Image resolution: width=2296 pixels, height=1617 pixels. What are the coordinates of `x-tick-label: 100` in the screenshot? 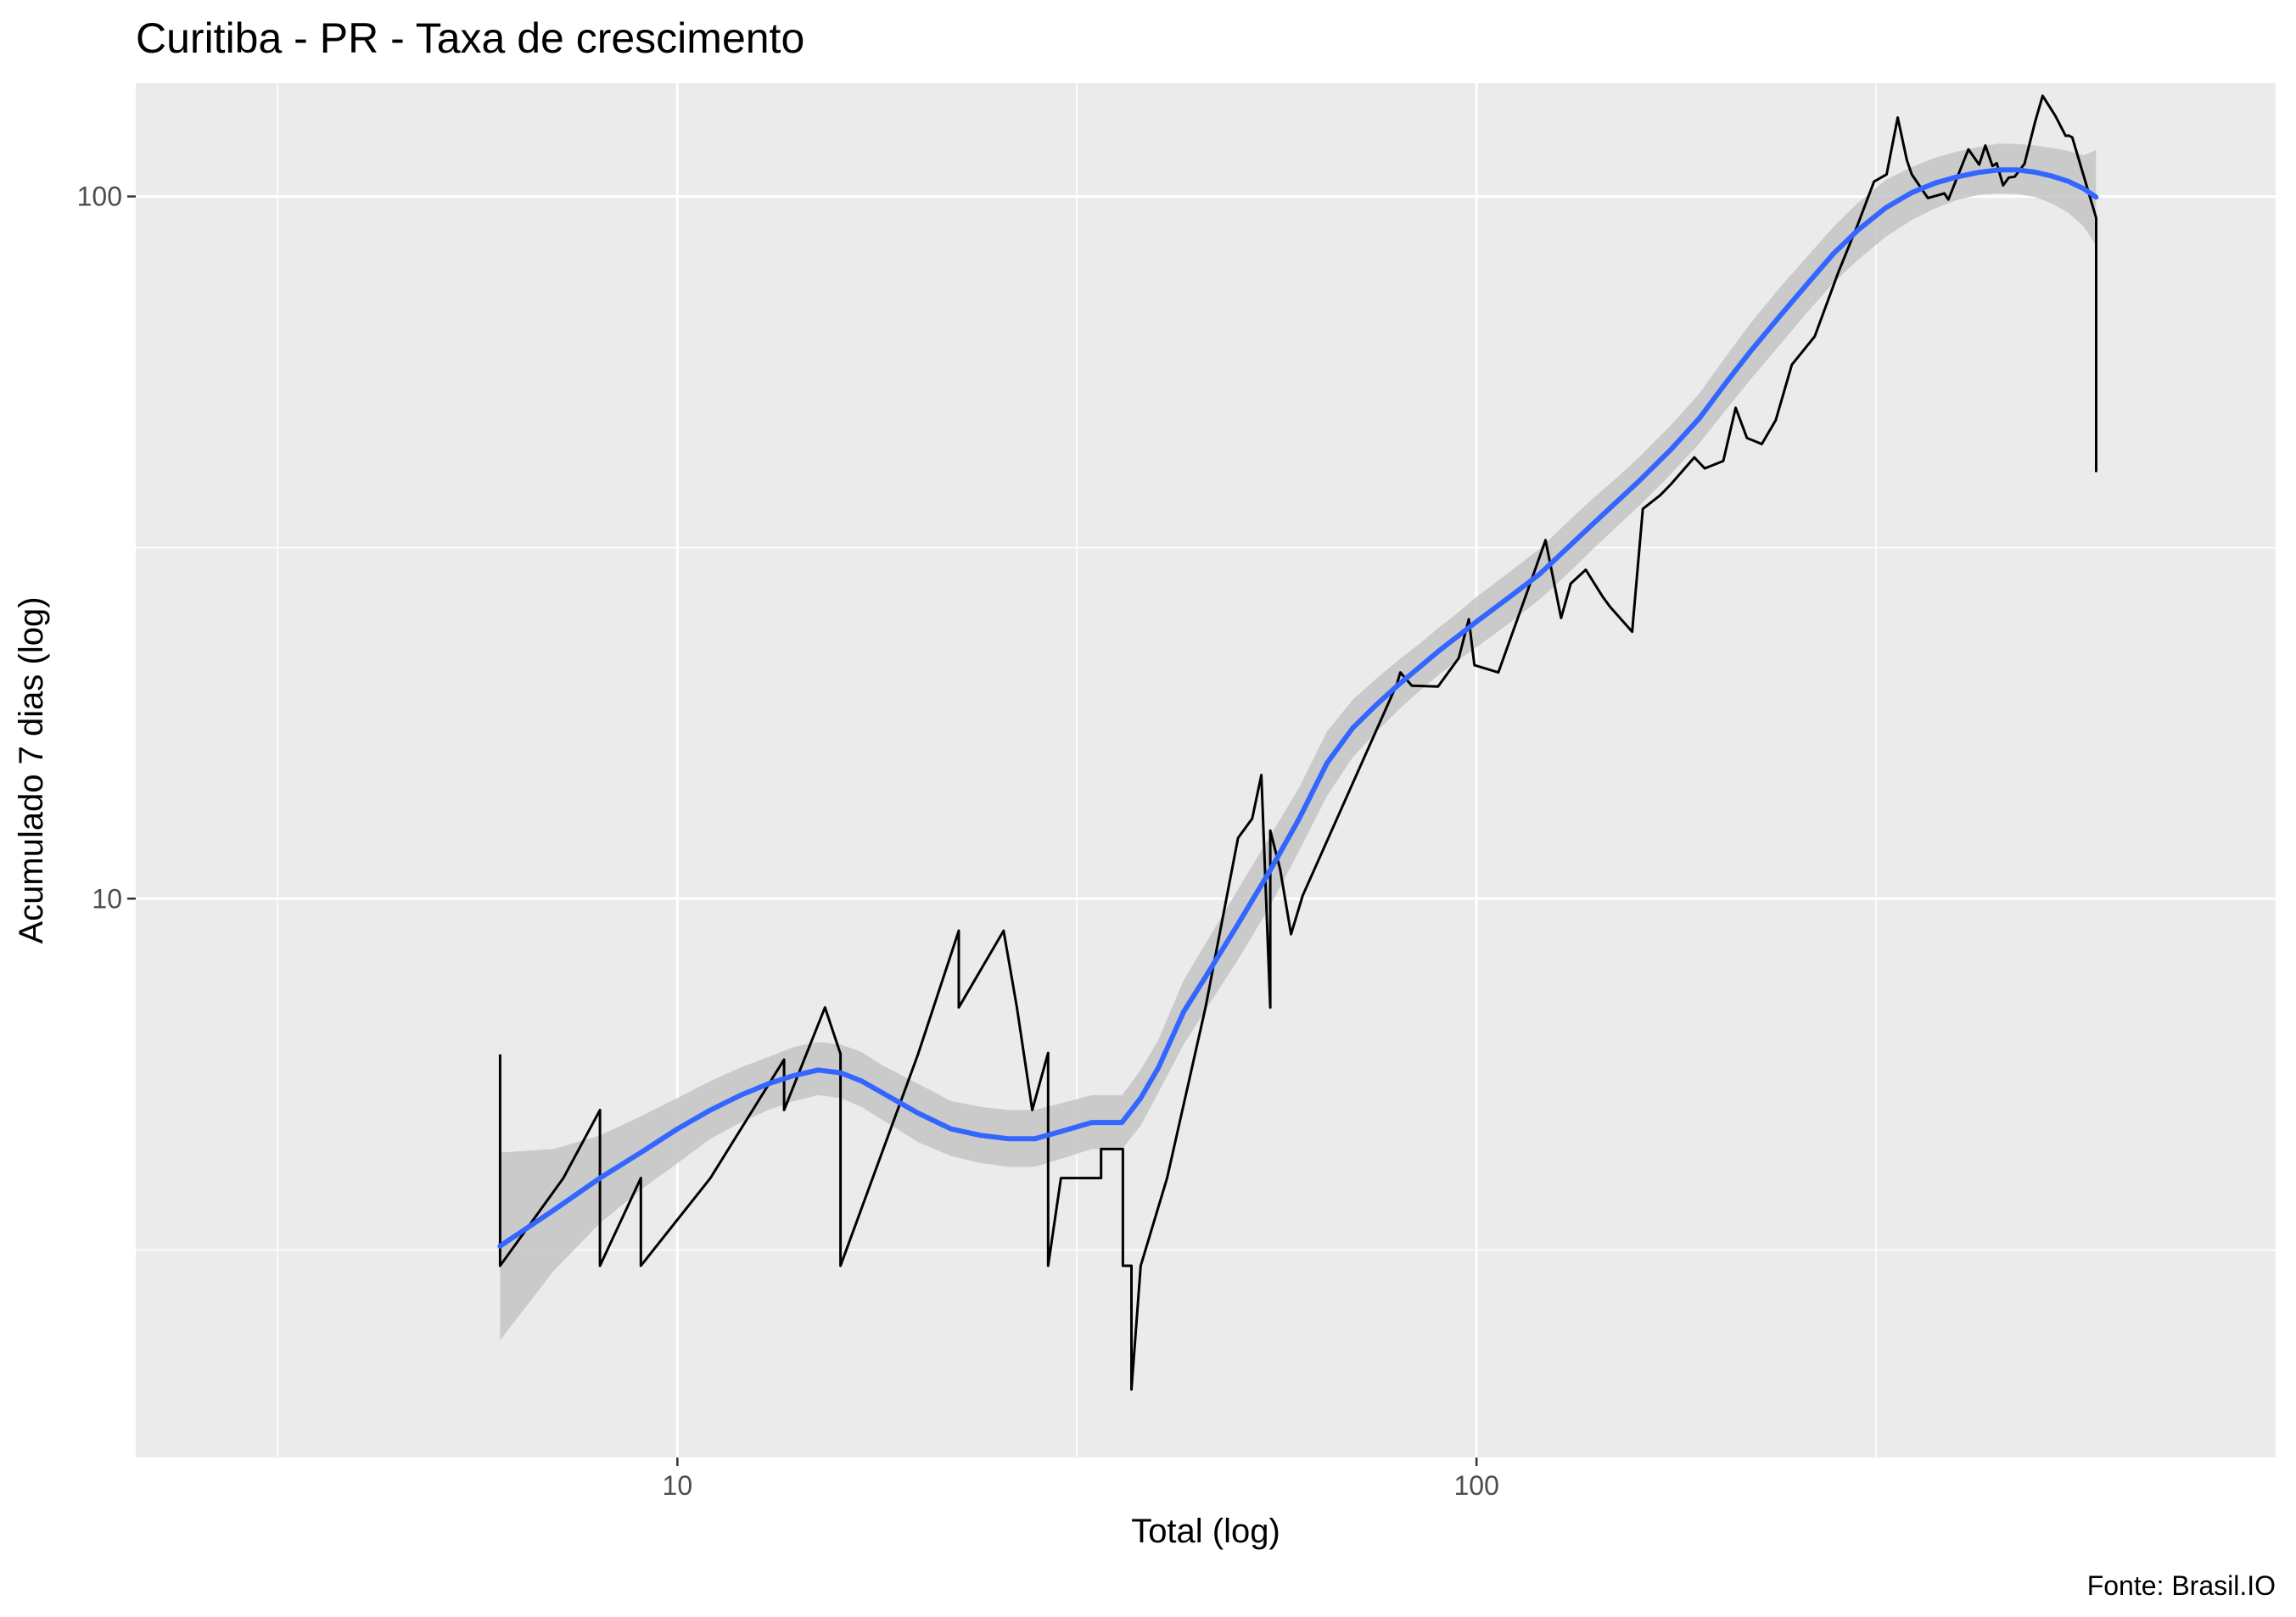 It's located at (1475, 1485).